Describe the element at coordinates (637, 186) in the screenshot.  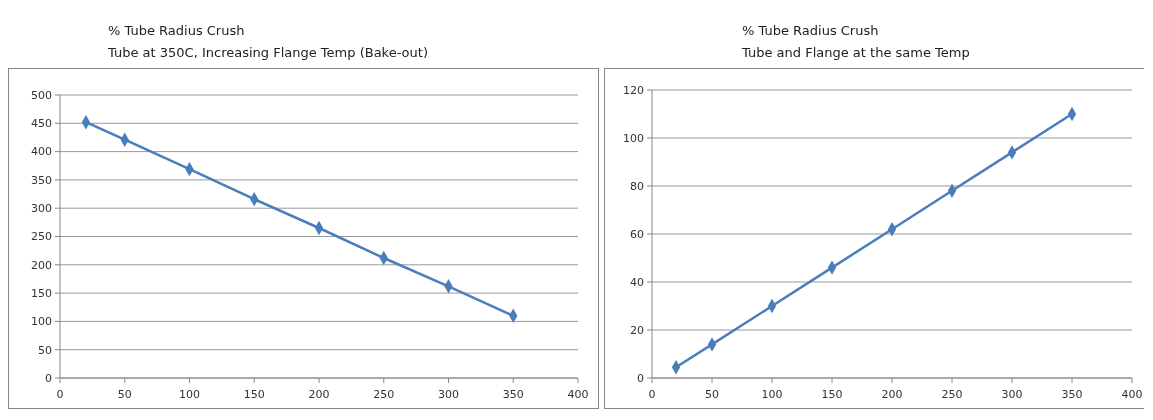
I see `y-tick-label: 80` at that location.